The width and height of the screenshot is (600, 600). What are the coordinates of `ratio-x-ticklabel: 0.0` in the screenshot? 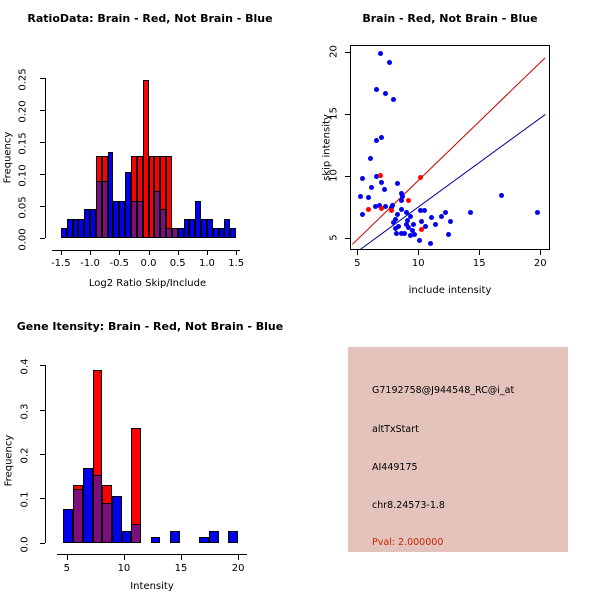 It's located at (148, 263).